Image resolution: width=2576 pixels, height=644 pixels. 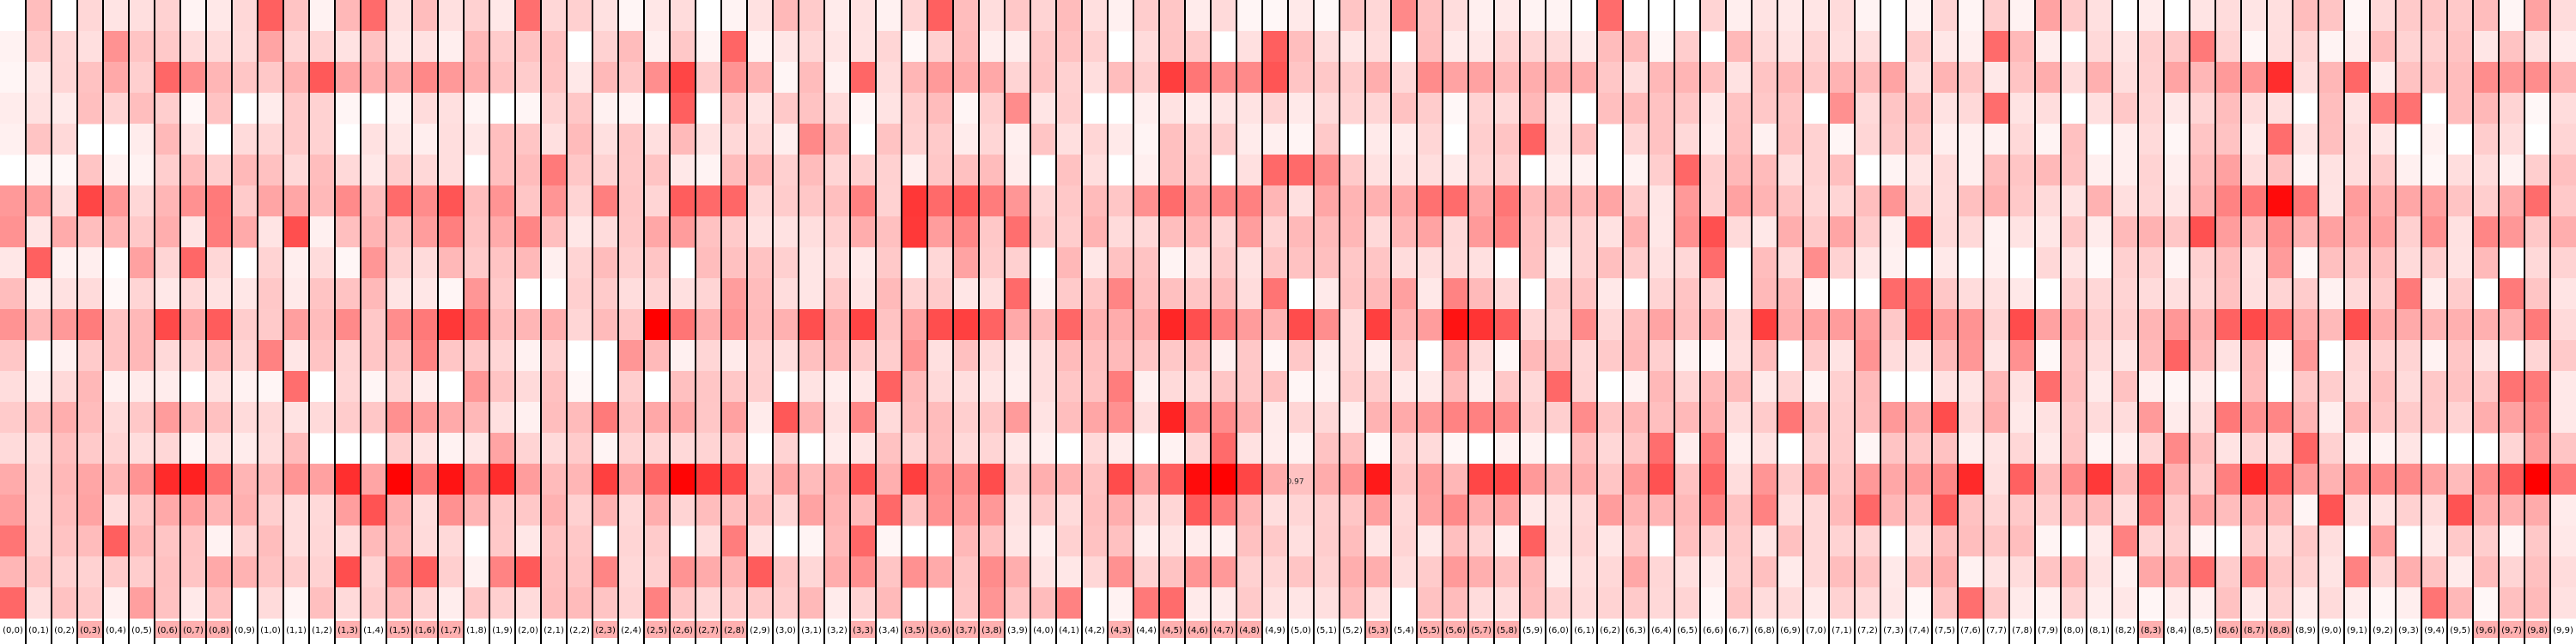 I want to click on x-tick-label: (3,8), so click(x=991, y=630).